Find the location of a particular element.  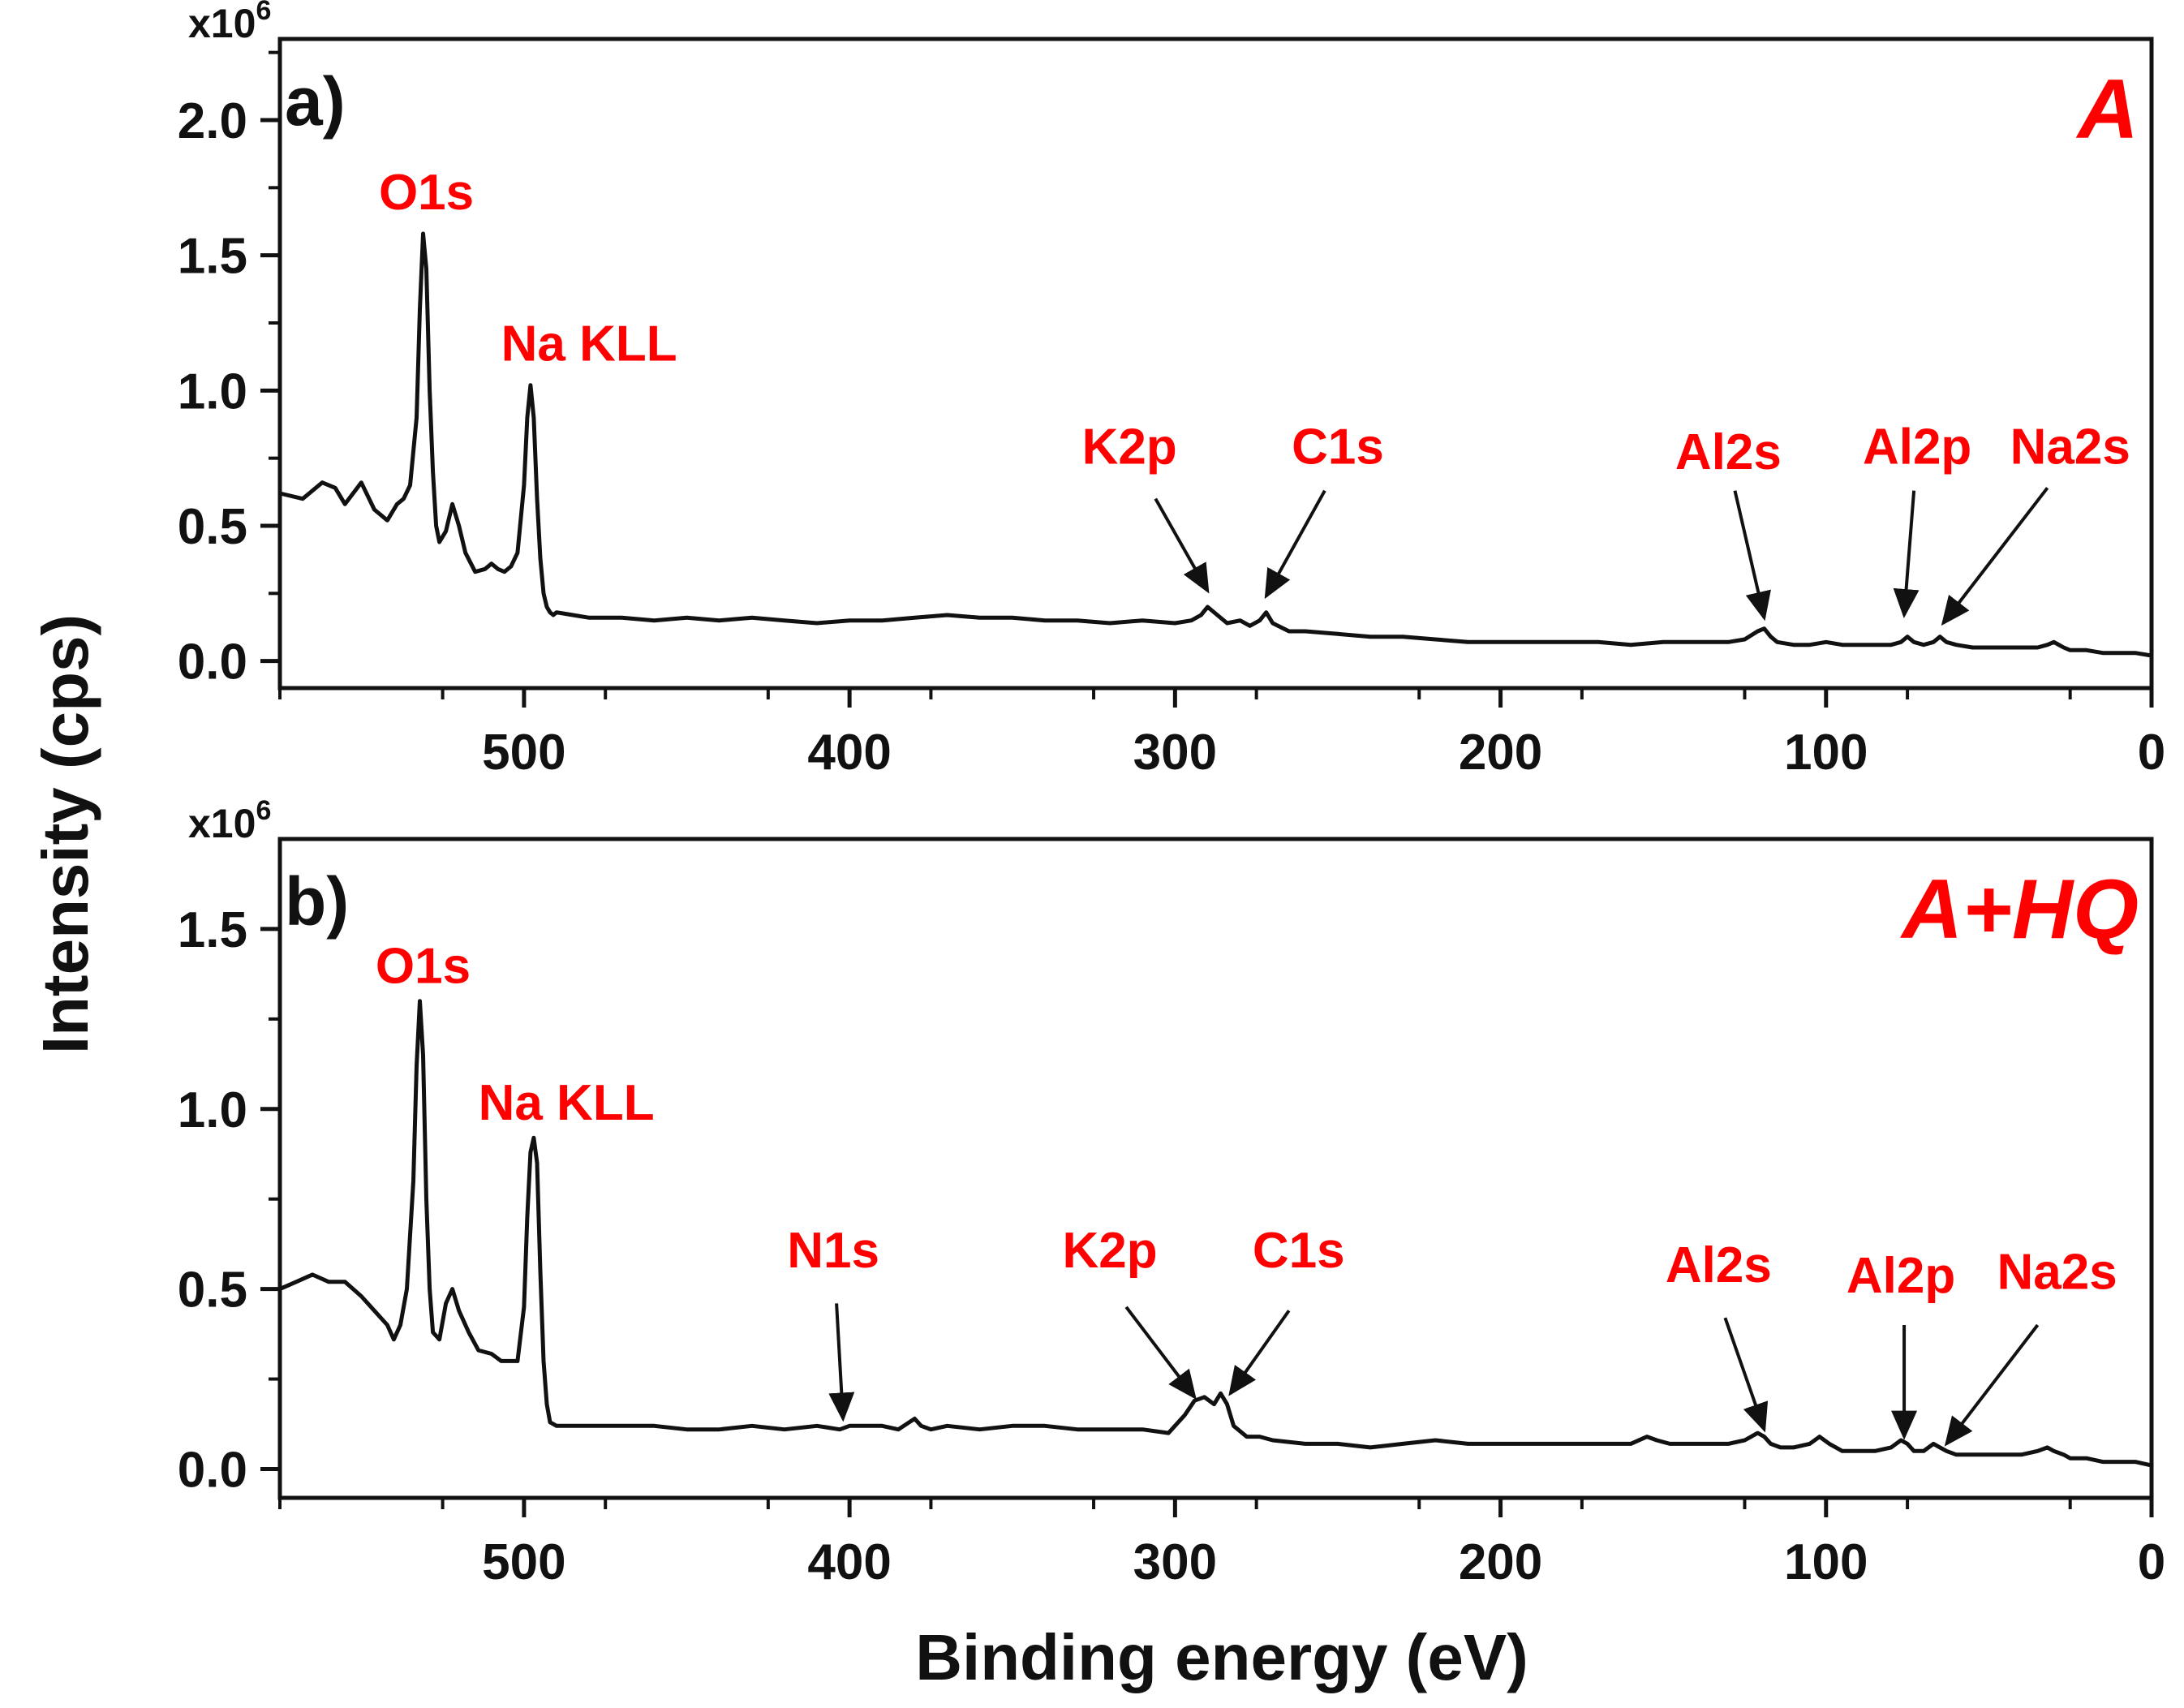

sample-label: A+HQ is located at coordinates (2019, 910).